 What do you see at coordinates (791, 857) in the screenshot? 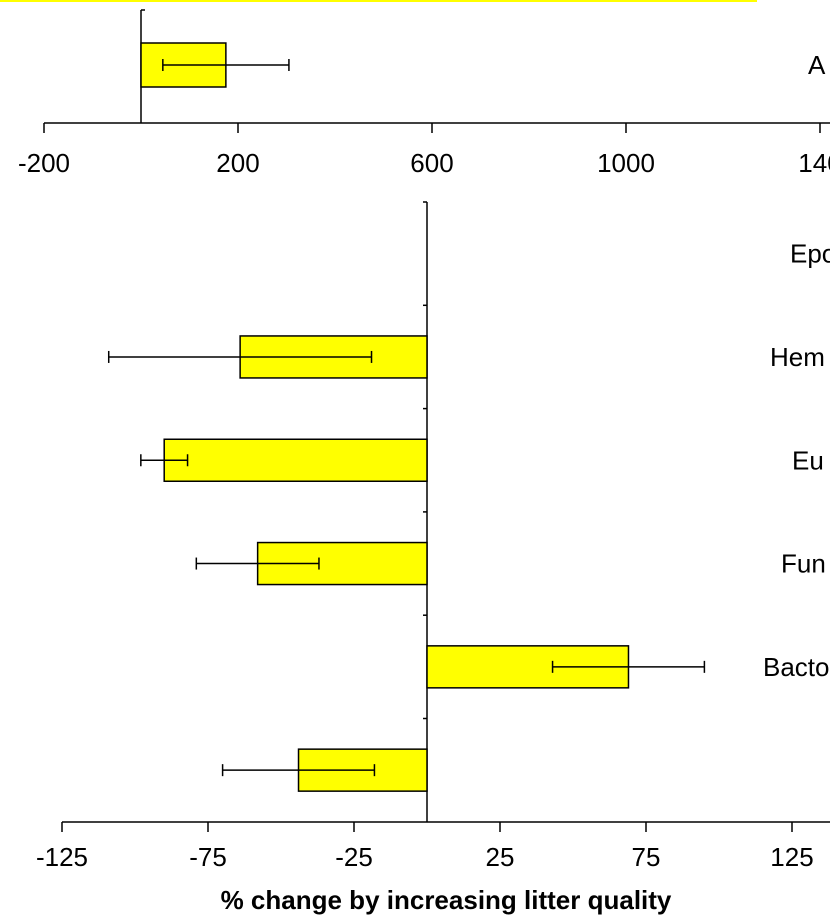
I see `bottom-x-tick-label: 125` at bounding box center [791, 857].